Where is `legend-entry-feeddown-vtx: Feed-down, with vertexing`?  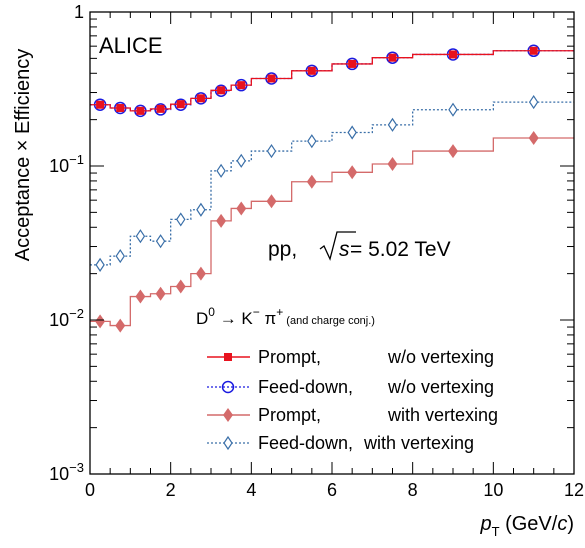 legend-entry-feeddown-vtx: Feed-down, with vertexing is located at coordinates (340, 443).